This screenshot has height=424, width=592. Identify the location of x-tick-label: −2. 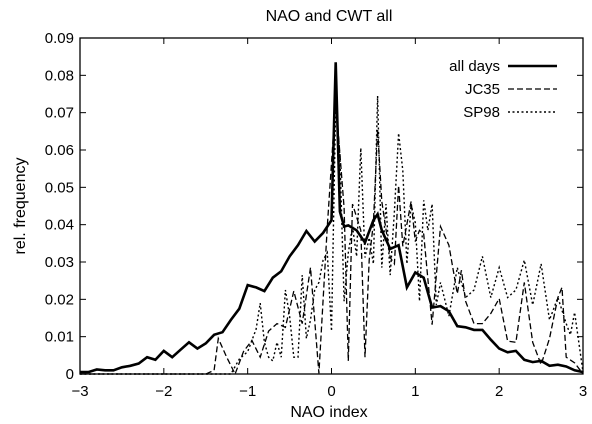
(163, 391).